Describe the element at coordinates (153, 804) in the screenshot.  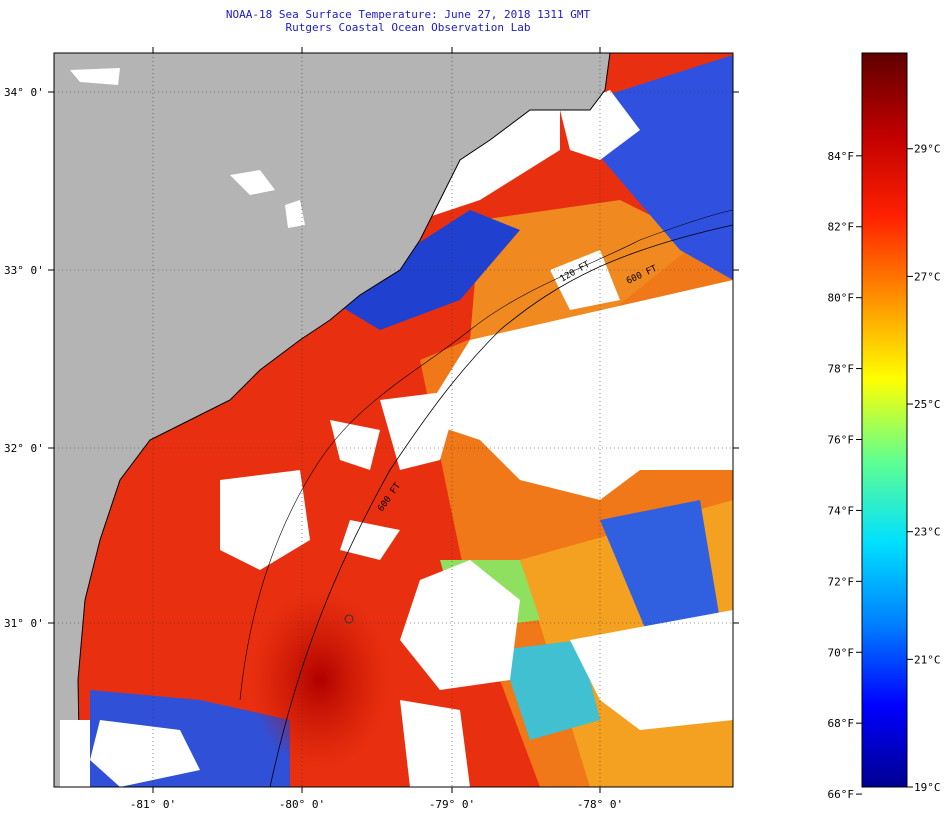
I see `lon-label: -81° 0'` at that location.